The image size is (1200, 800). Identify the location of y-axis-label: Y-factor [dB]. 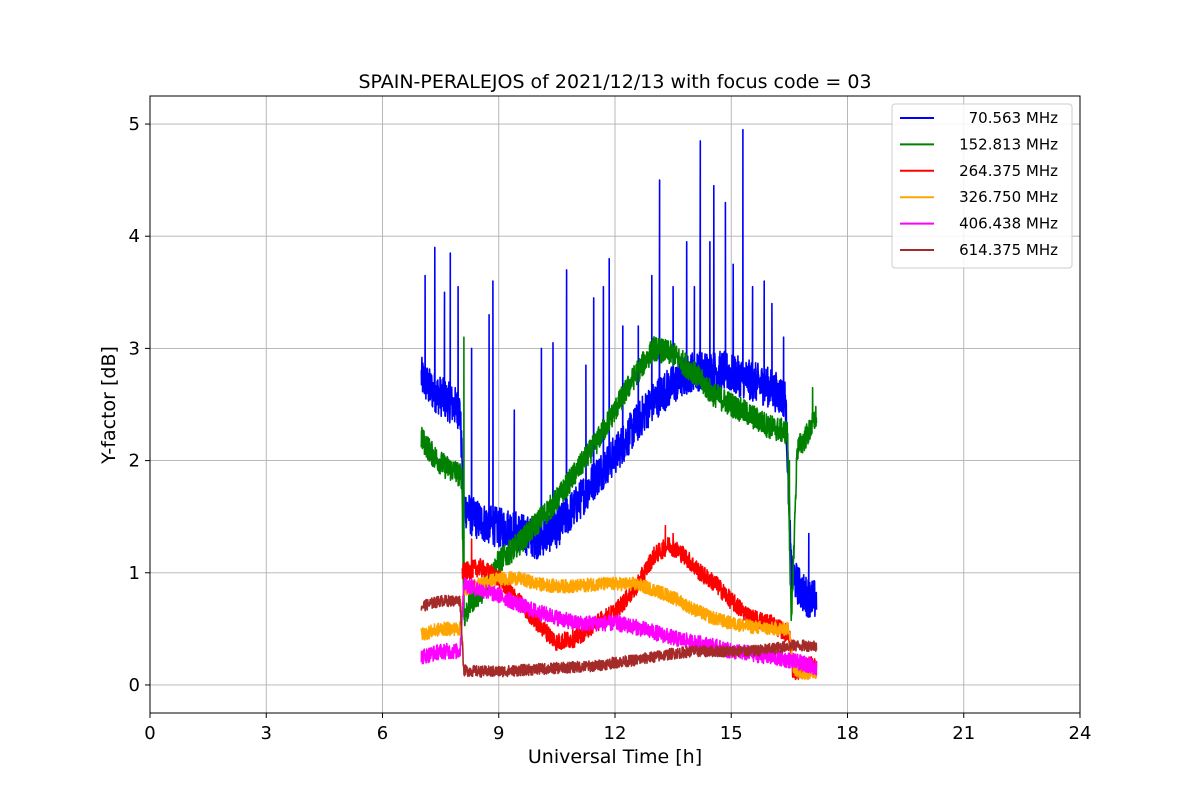
(109, 405).